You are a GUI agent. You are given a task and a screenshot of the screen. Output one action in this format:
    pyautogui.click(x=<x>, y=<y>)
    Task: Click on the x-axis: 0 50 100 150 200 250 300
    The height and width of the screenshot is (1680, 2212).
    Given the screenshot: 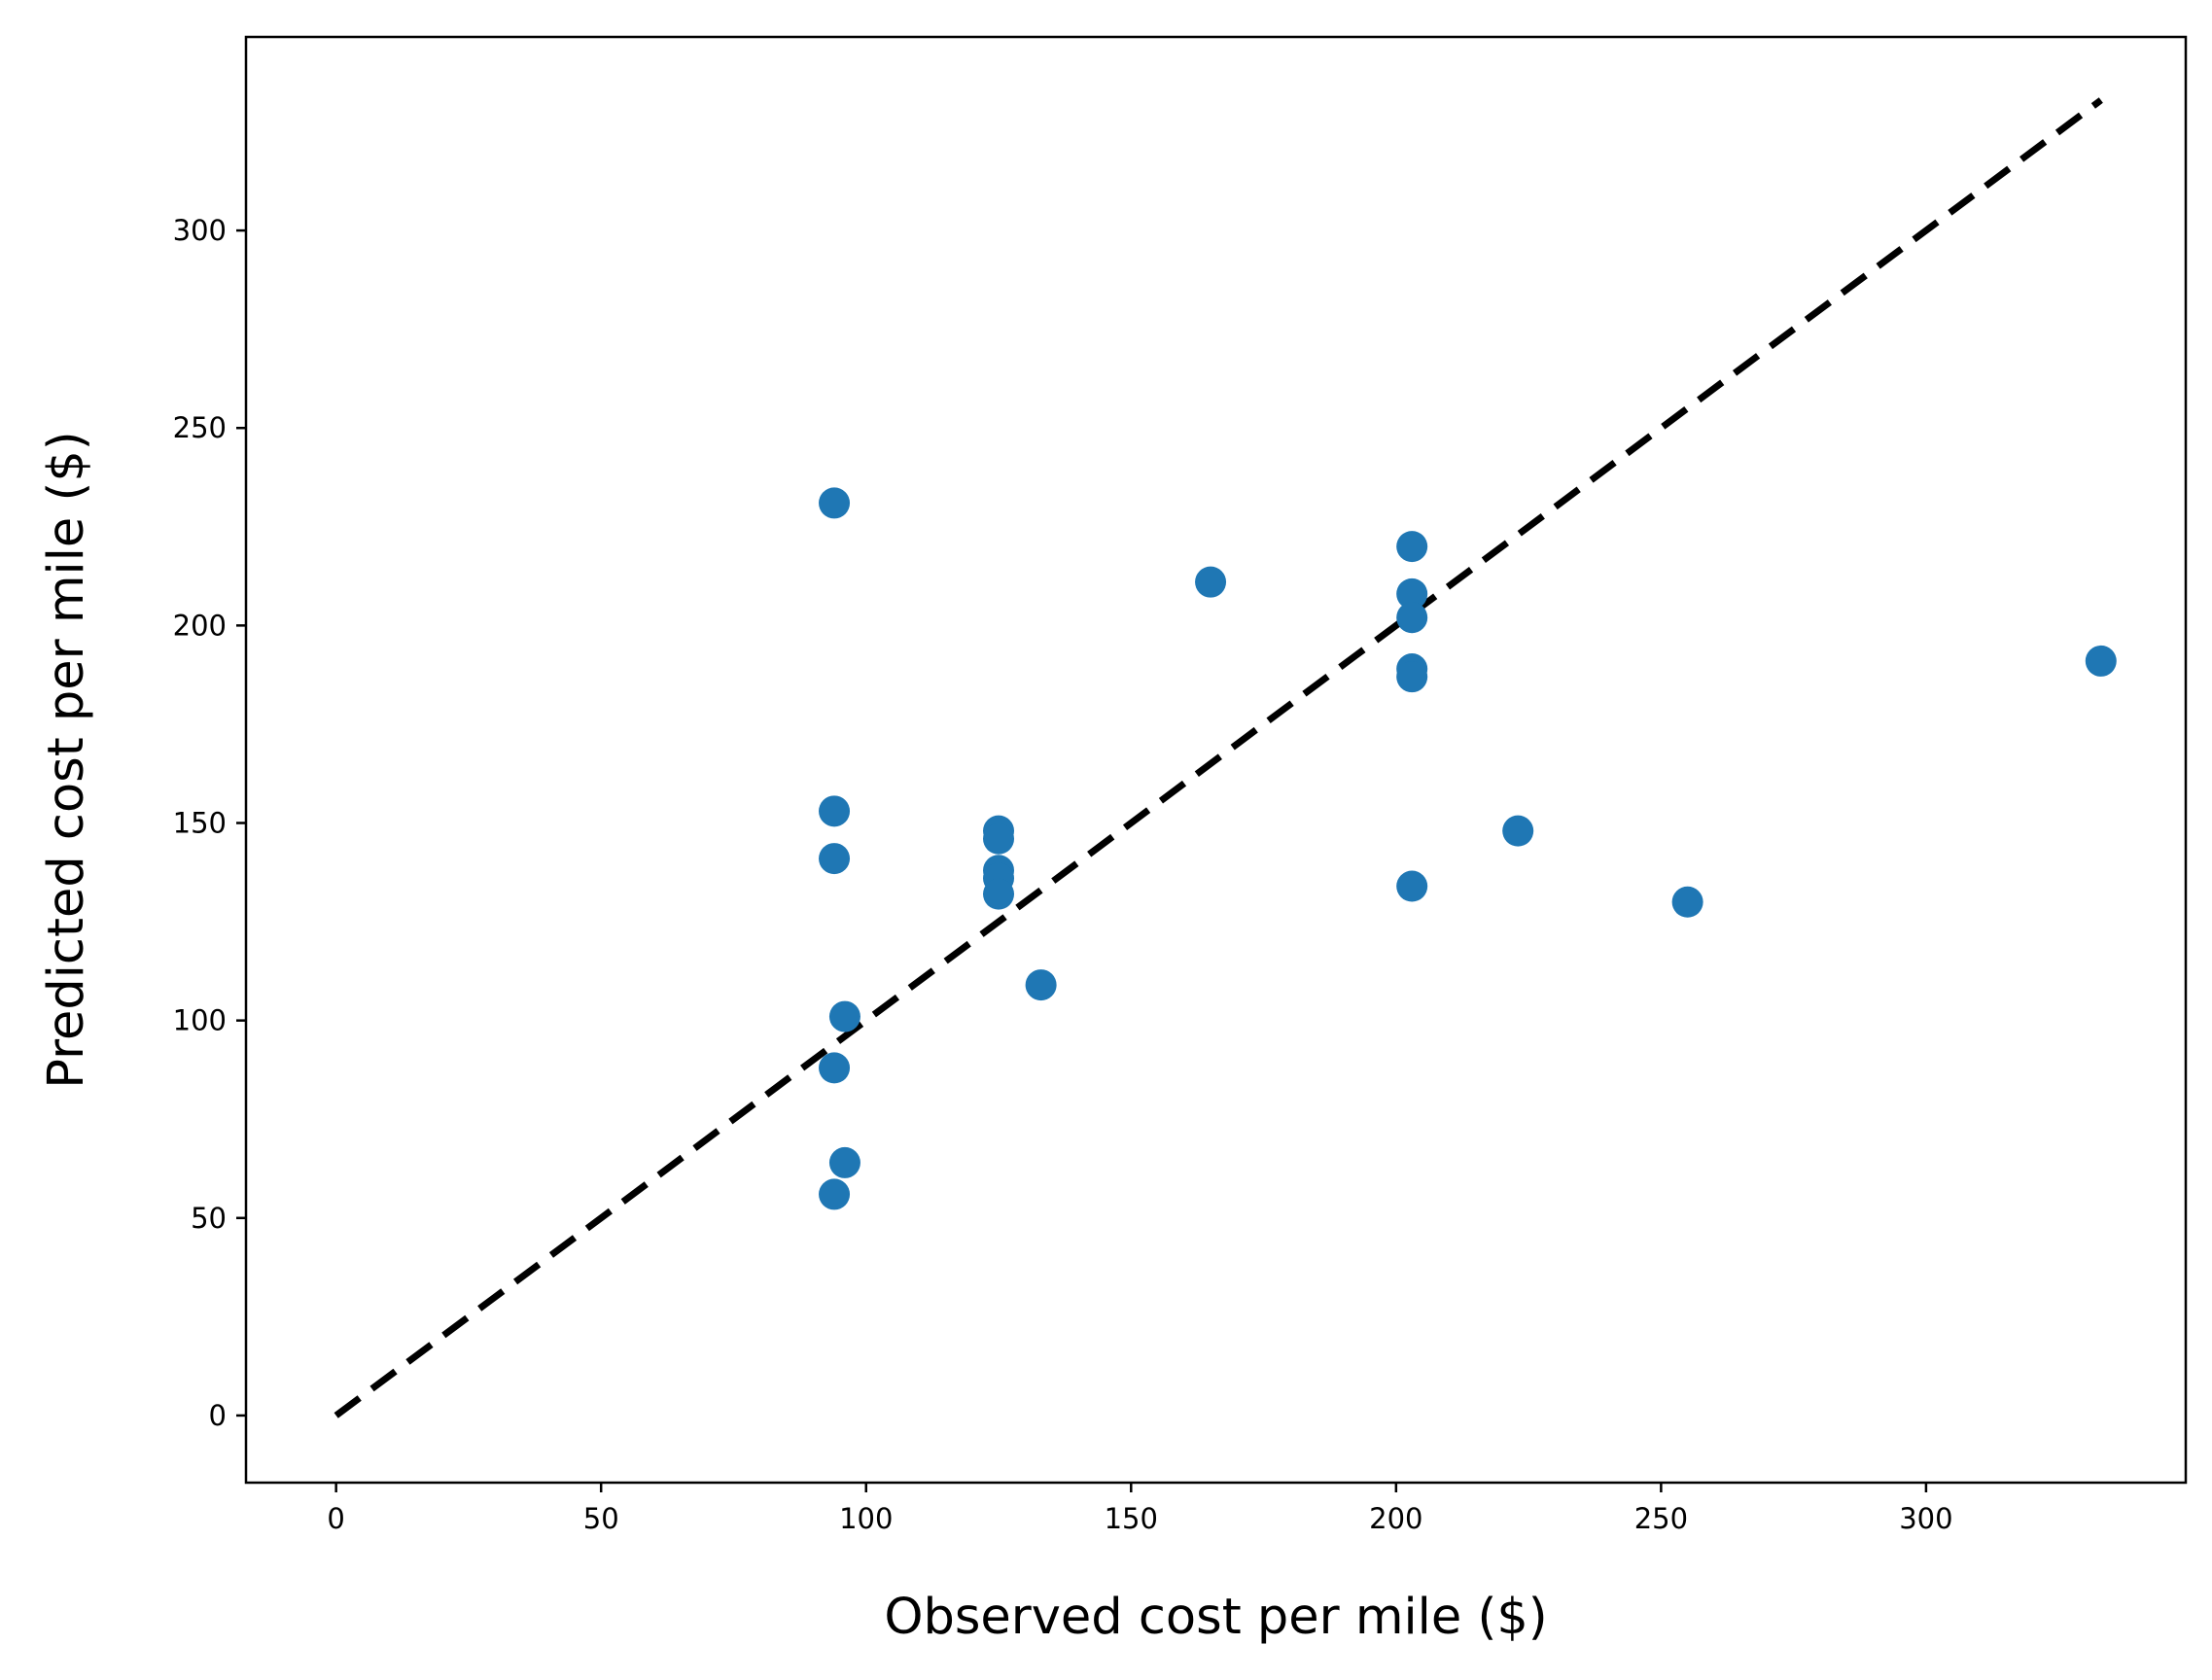 What is the action you would take?
    pyautogui.click(x=1140, y=1509)
    